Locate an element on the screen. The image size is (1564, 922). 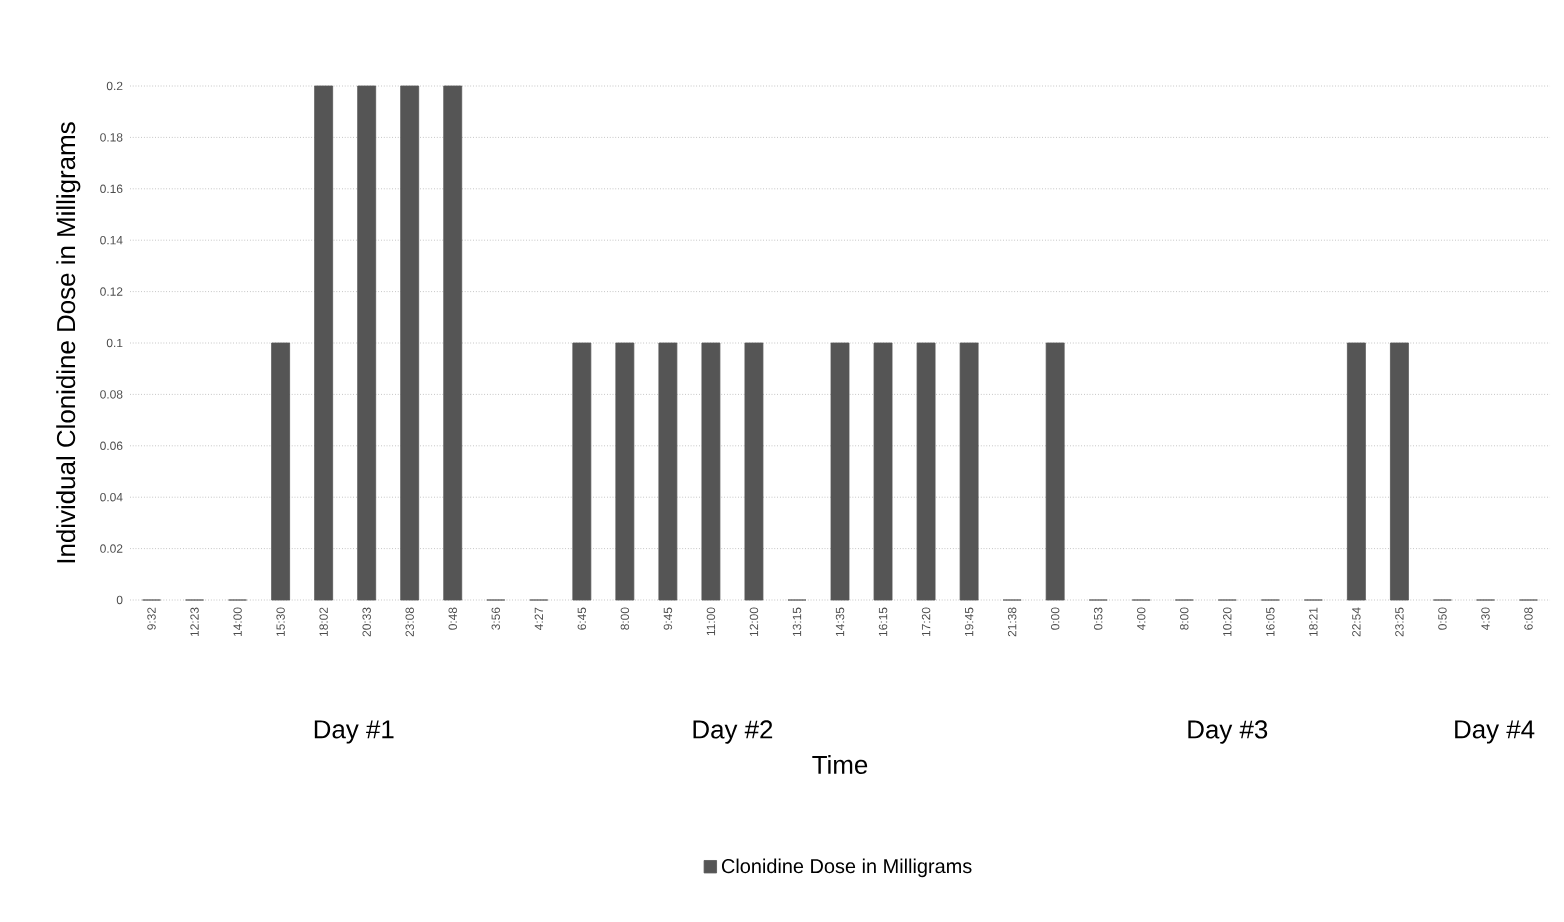
text: Day #3 is located at coordinates (1228, 732).